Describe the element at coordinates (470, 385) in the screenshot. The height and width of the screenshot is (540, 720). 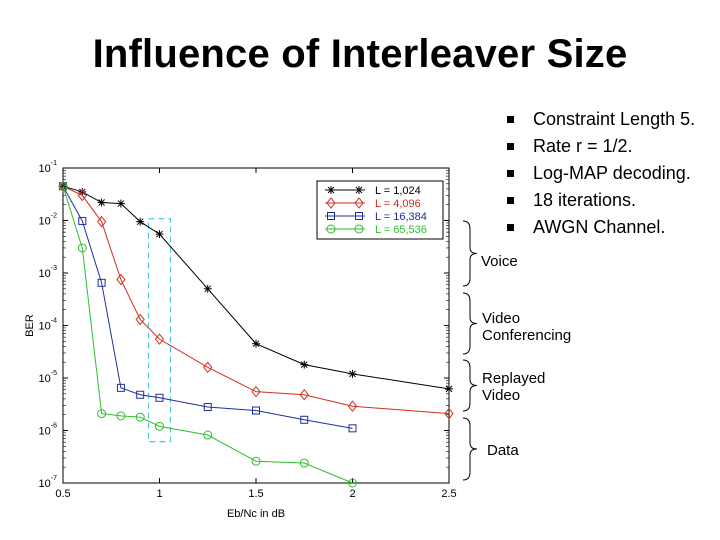
I see `brace-replayed-video` at that location.